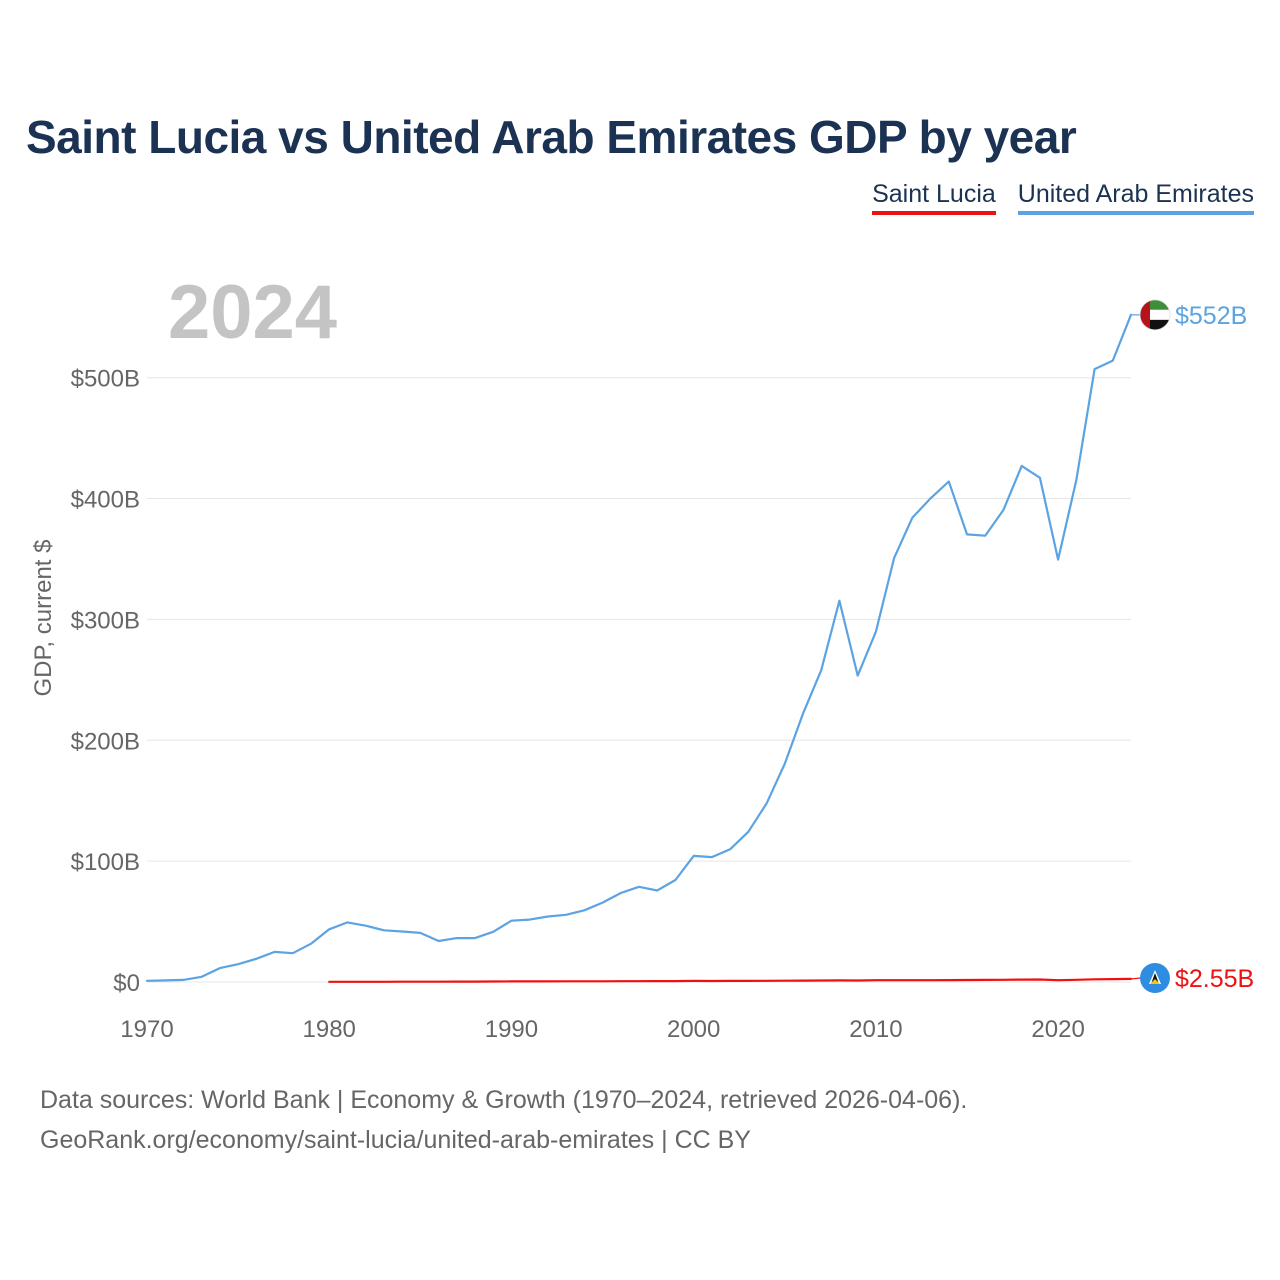  What do you see at coordinates (1192, 646) in the screenshot?
I see `end-markers: $552B $2.55B` at bounding box center [1192, 646].